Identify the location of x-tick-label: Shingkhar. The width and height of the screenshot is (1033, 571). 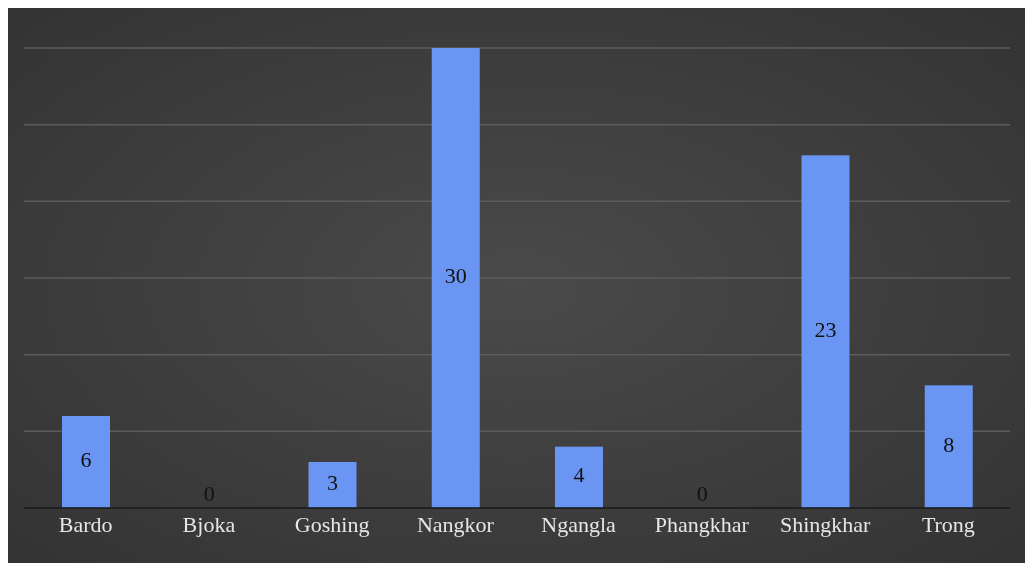
(825, 524).